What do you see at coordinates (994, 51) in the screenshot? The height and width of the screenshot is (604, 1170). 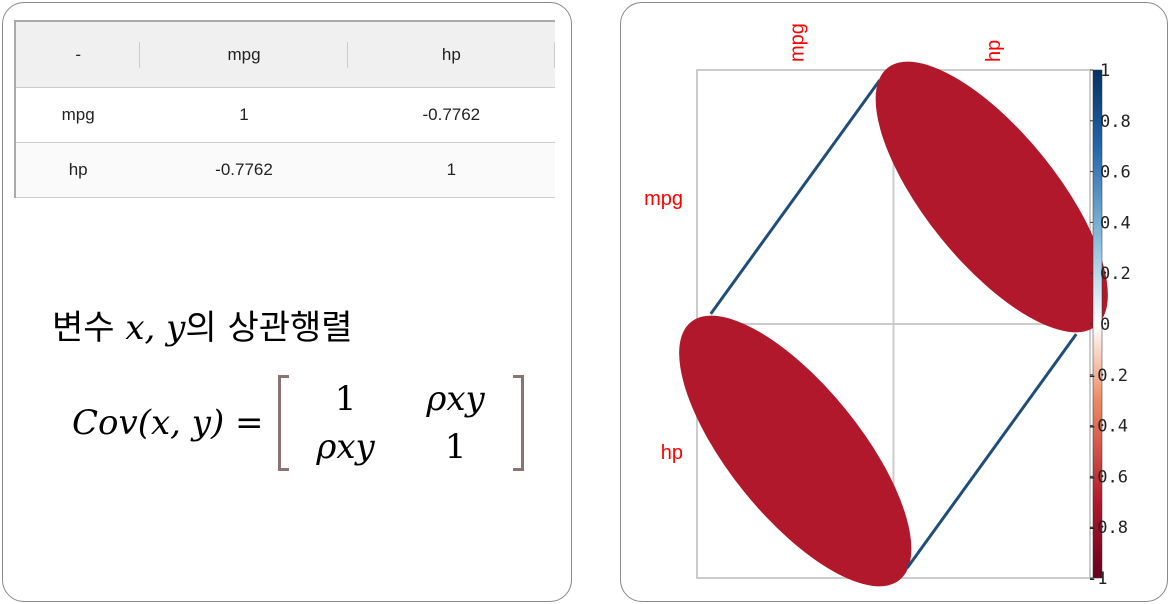 I see `column-label: hp` at bounding box center [994, 51].